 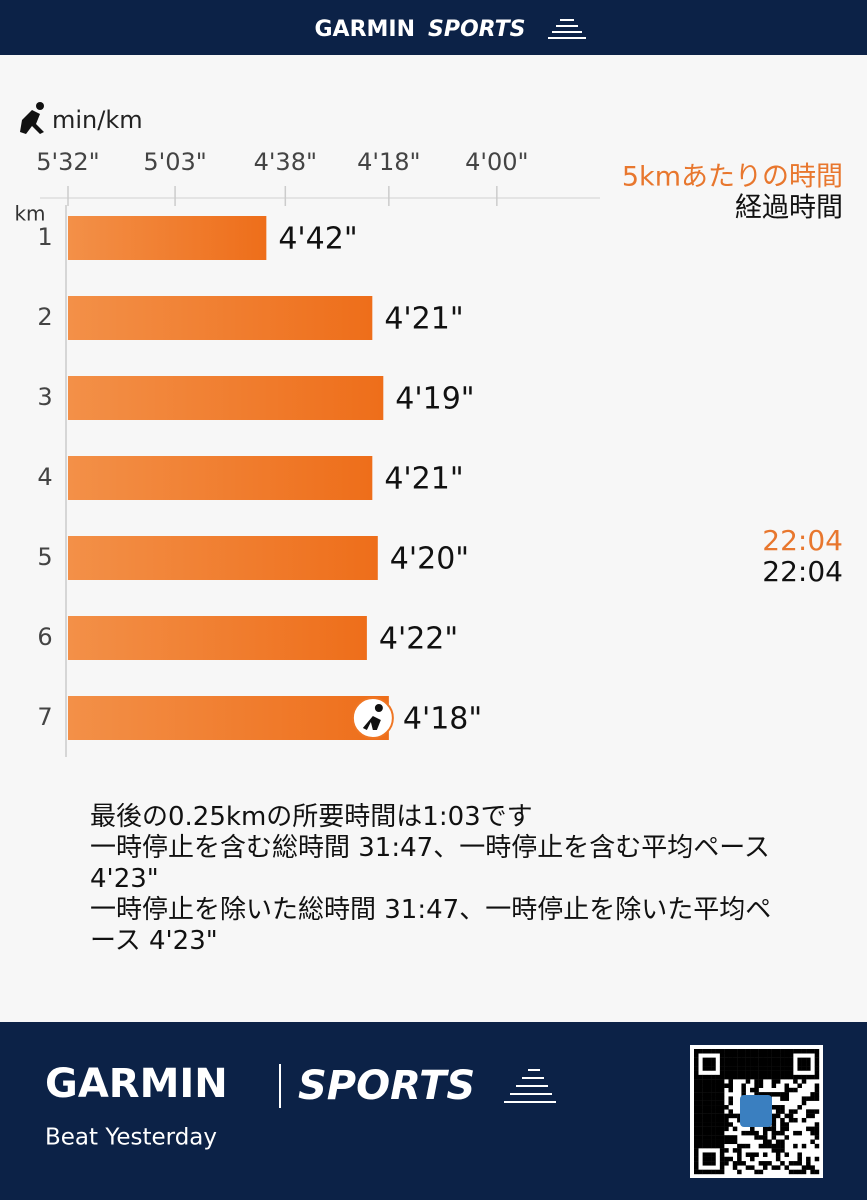 What do you see at coordinates (433, 27) in the screenshot?
I see `header-bar` at bounding box center [433, 27].